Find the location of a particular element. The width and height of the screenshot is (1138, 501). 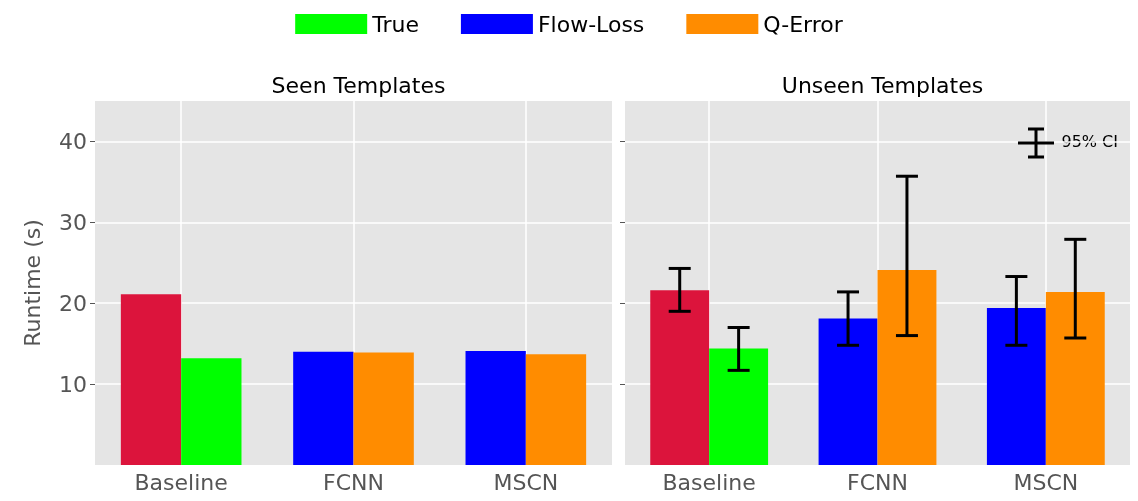

legend-label: Q-Error is located at coordinates (803, 24).